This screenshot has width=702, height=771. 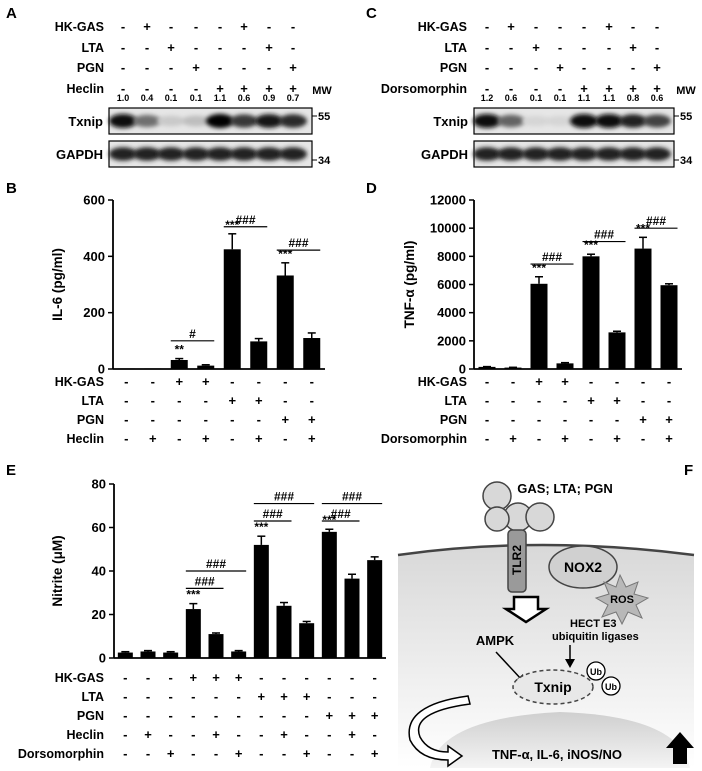 I want to click on panel-letter-c: C, so click(x=371, y=13).